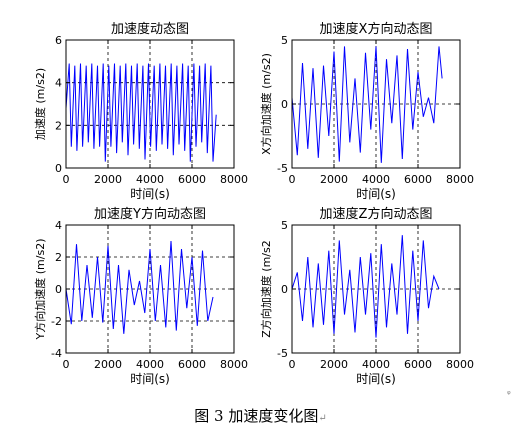  Describe the element at coordinates (334, 364) in the screenshot. I see `chart-4-xtick-label: 2000` at that location.